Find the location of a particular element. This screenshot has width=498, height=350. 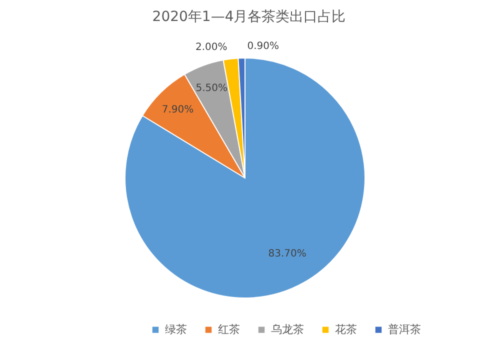

data-label: 0.90% is located at coordinates (263, 46).